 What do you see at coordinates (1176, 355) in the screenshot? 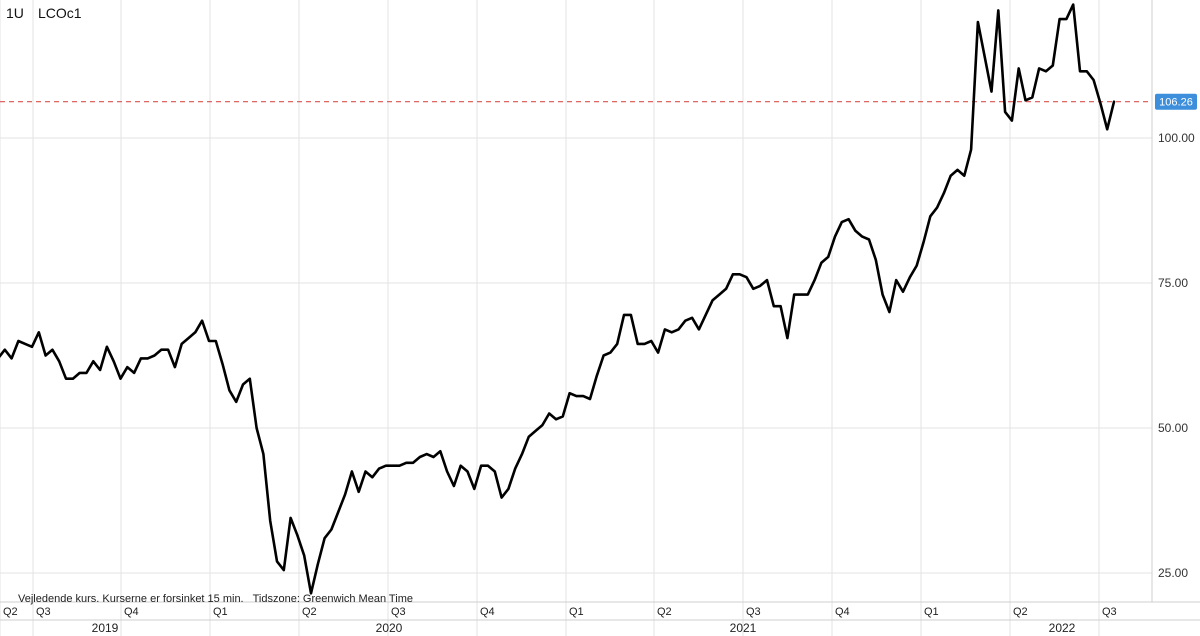
I see `price-tick-labels: 25.00 50.00 75.00 100.00` at bounding box center [1176, 355].